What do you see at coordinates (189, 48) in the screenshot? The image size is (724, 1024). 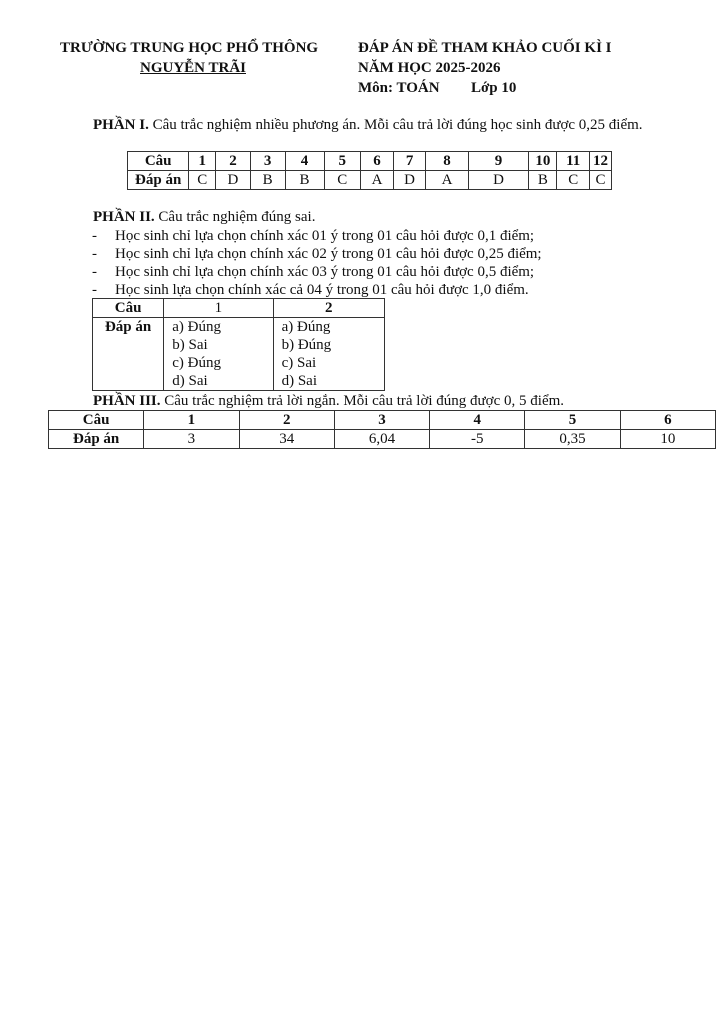 I see `school-name: TRƯỜNG TRUNG HỌC PHỔ THÔNG` at bounding box center [189, 48].